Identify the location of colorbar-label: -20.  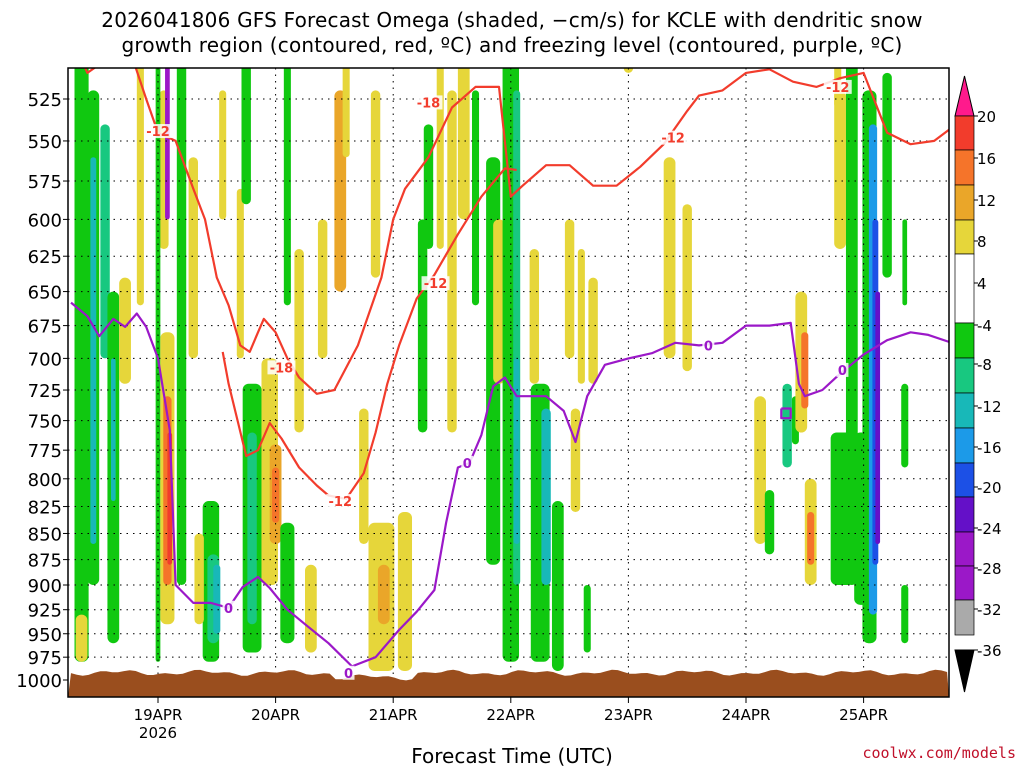
(989, 488).